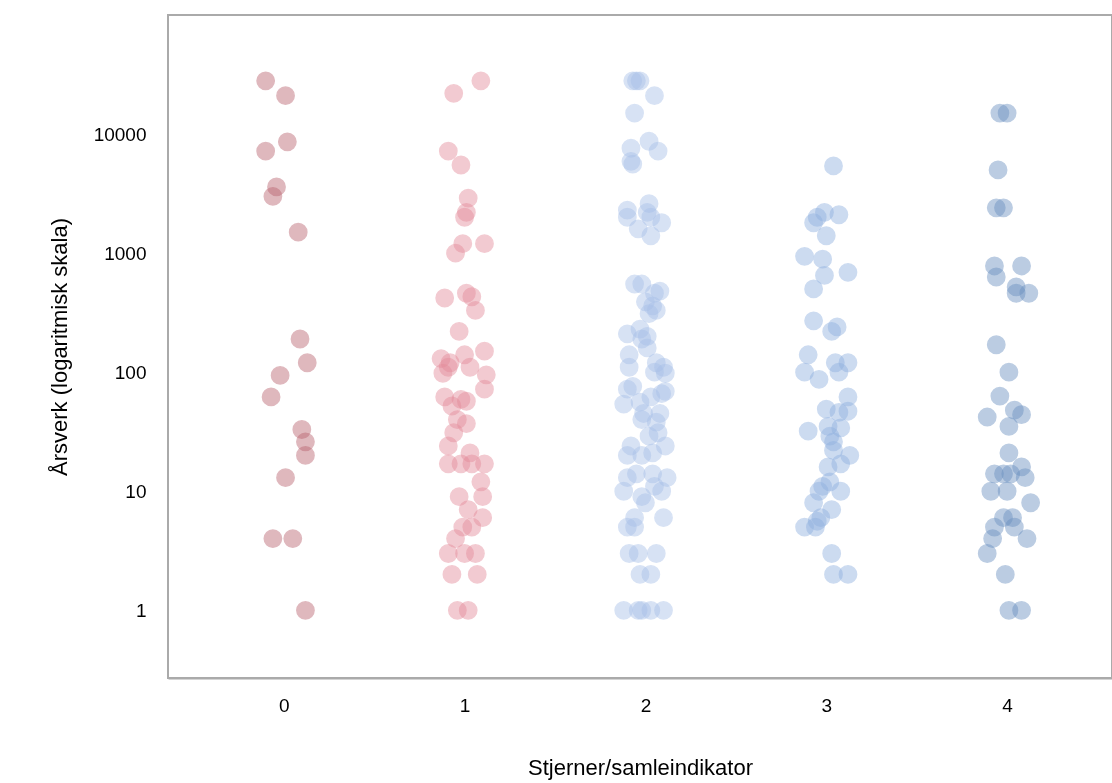  Describe the element at coordinates (136, 491) in the screenshot. I see `y-tick-label: 10` at that location.